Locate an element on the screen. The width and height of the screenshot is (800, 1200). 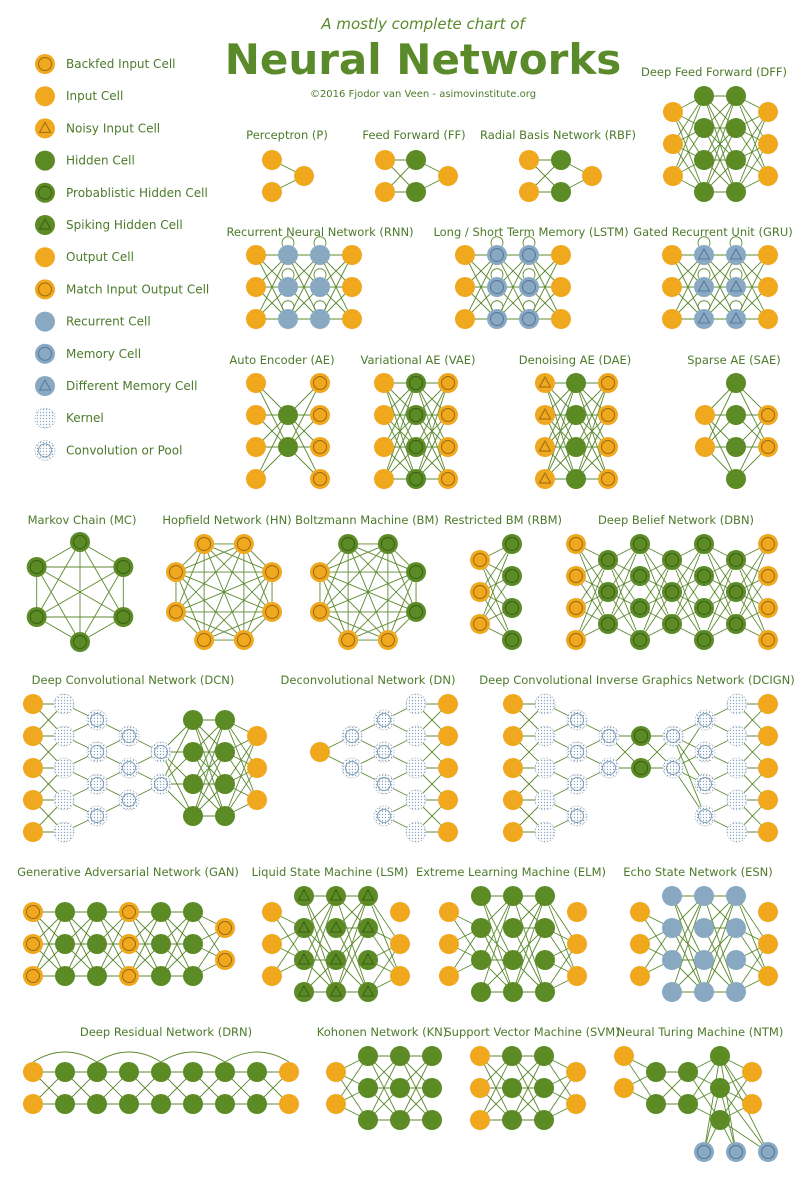
network-diagram: Denoising AE (DAE) is located at coordinates (575, 421).